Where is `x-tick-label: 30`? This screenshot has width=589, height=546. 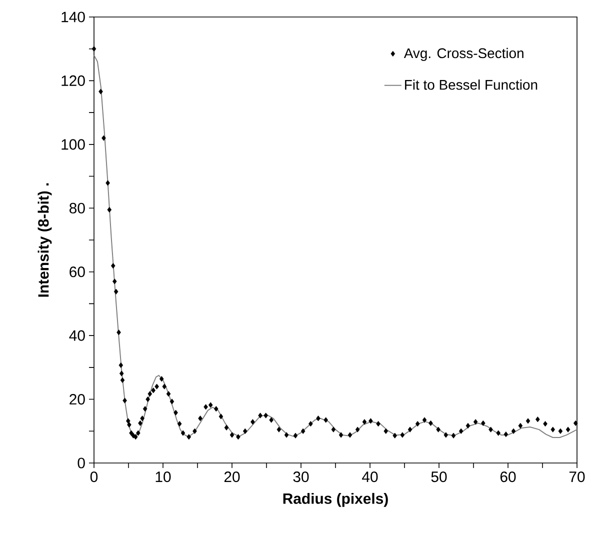
x-tick-label: 30 is located at coordinates (301, 477).